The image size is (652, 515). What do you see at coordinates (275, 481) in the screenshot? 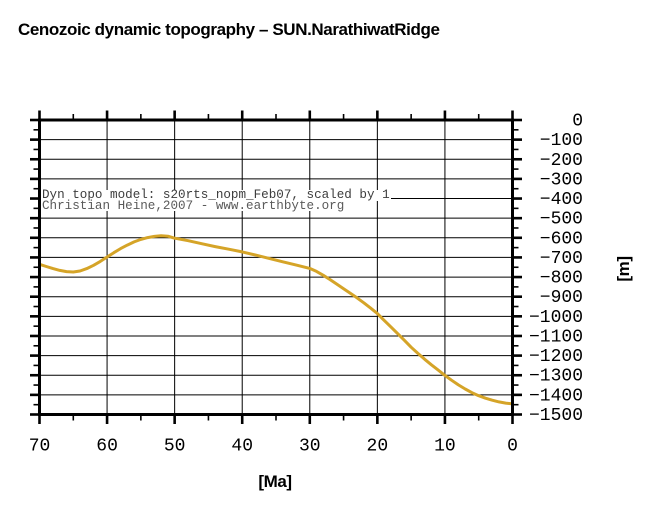
I see `x-axis-label: [Ma]` at bounding box center [275, 481].